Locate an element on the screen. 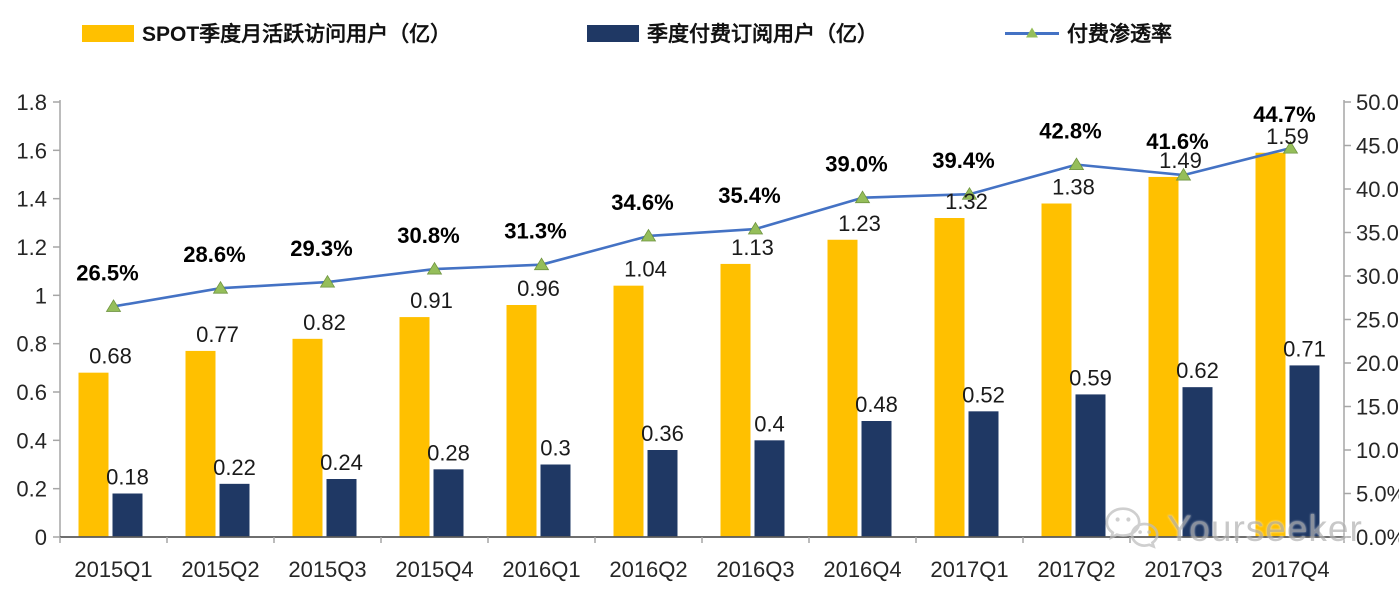 The width and height of the screenshot is (1399, 596). subs-value-label: 0.24 is located at coordinates (341, 462).